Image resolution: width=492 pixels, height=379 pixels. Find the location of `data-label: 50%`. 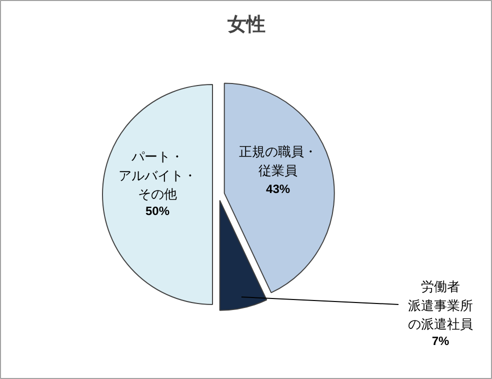

data-label: 50% is located at coordinates (157, 211).